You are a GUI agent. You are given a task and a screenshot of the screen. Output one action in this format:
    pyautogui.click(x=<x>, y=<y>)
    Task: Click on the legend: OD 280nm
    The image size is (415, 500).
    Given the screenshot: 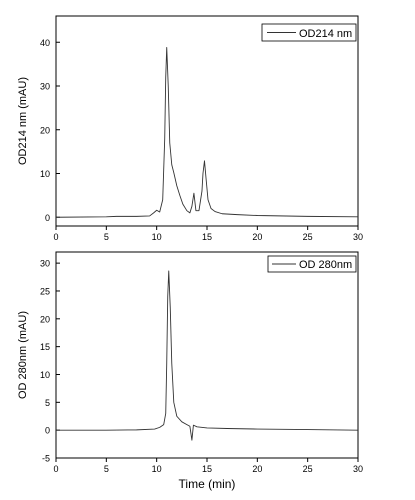 What is the action you would take?
    pyautogui.click(x=312, y=264)
    